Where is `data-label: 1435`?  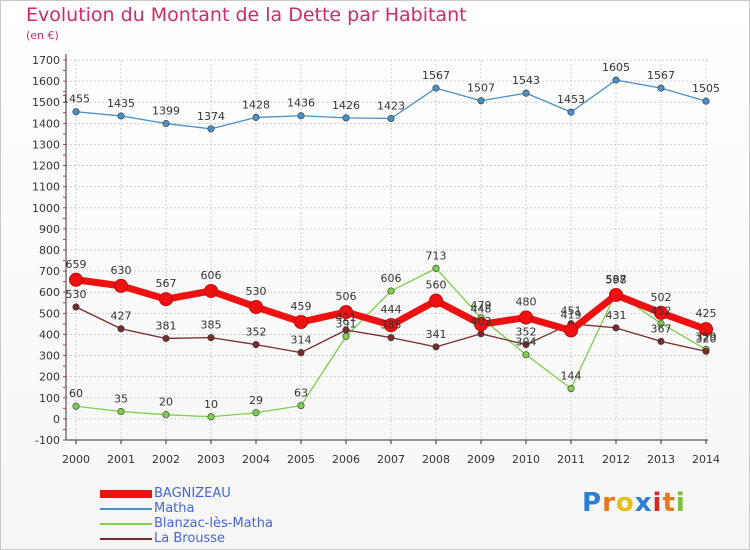
data-label: 1435 is located at coordinates (121, 103).